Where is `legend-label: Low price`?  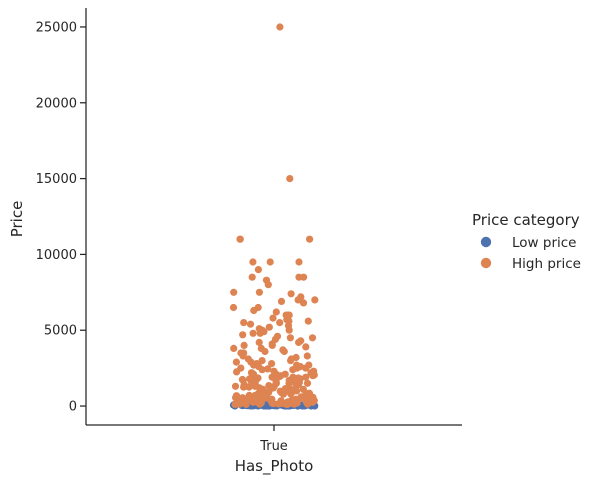 legend-label: Low price is located at coordinates (544, 243).